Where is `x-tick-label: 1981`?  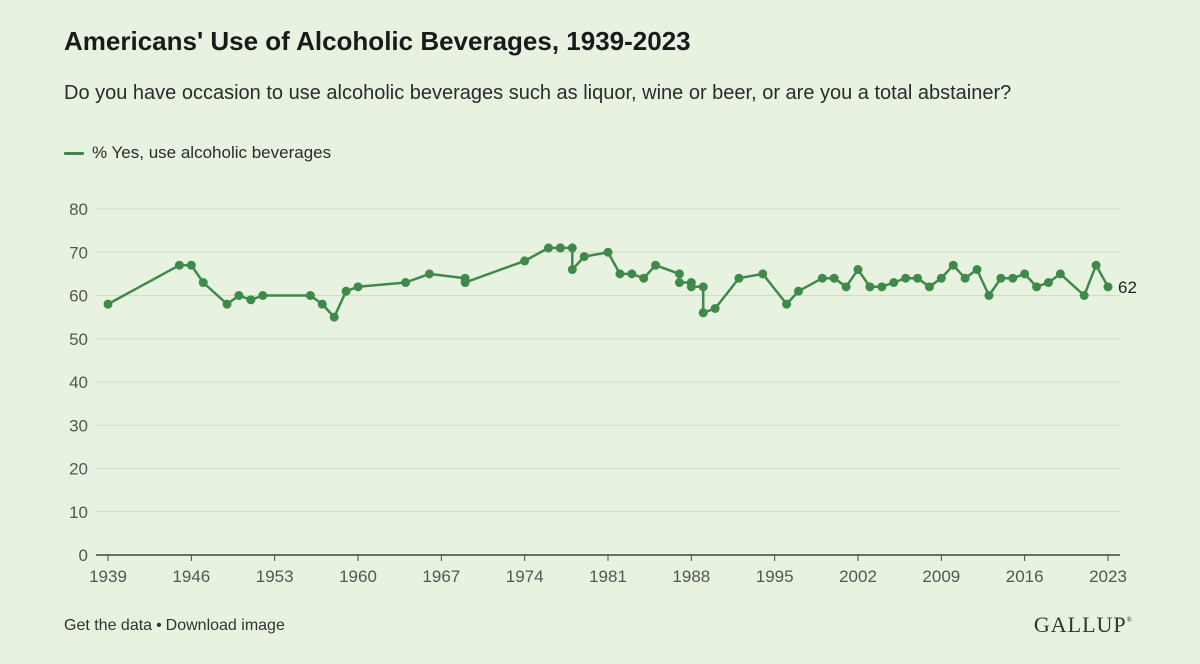
x-tick-label: 1981 is located at coordinates (608, 576).